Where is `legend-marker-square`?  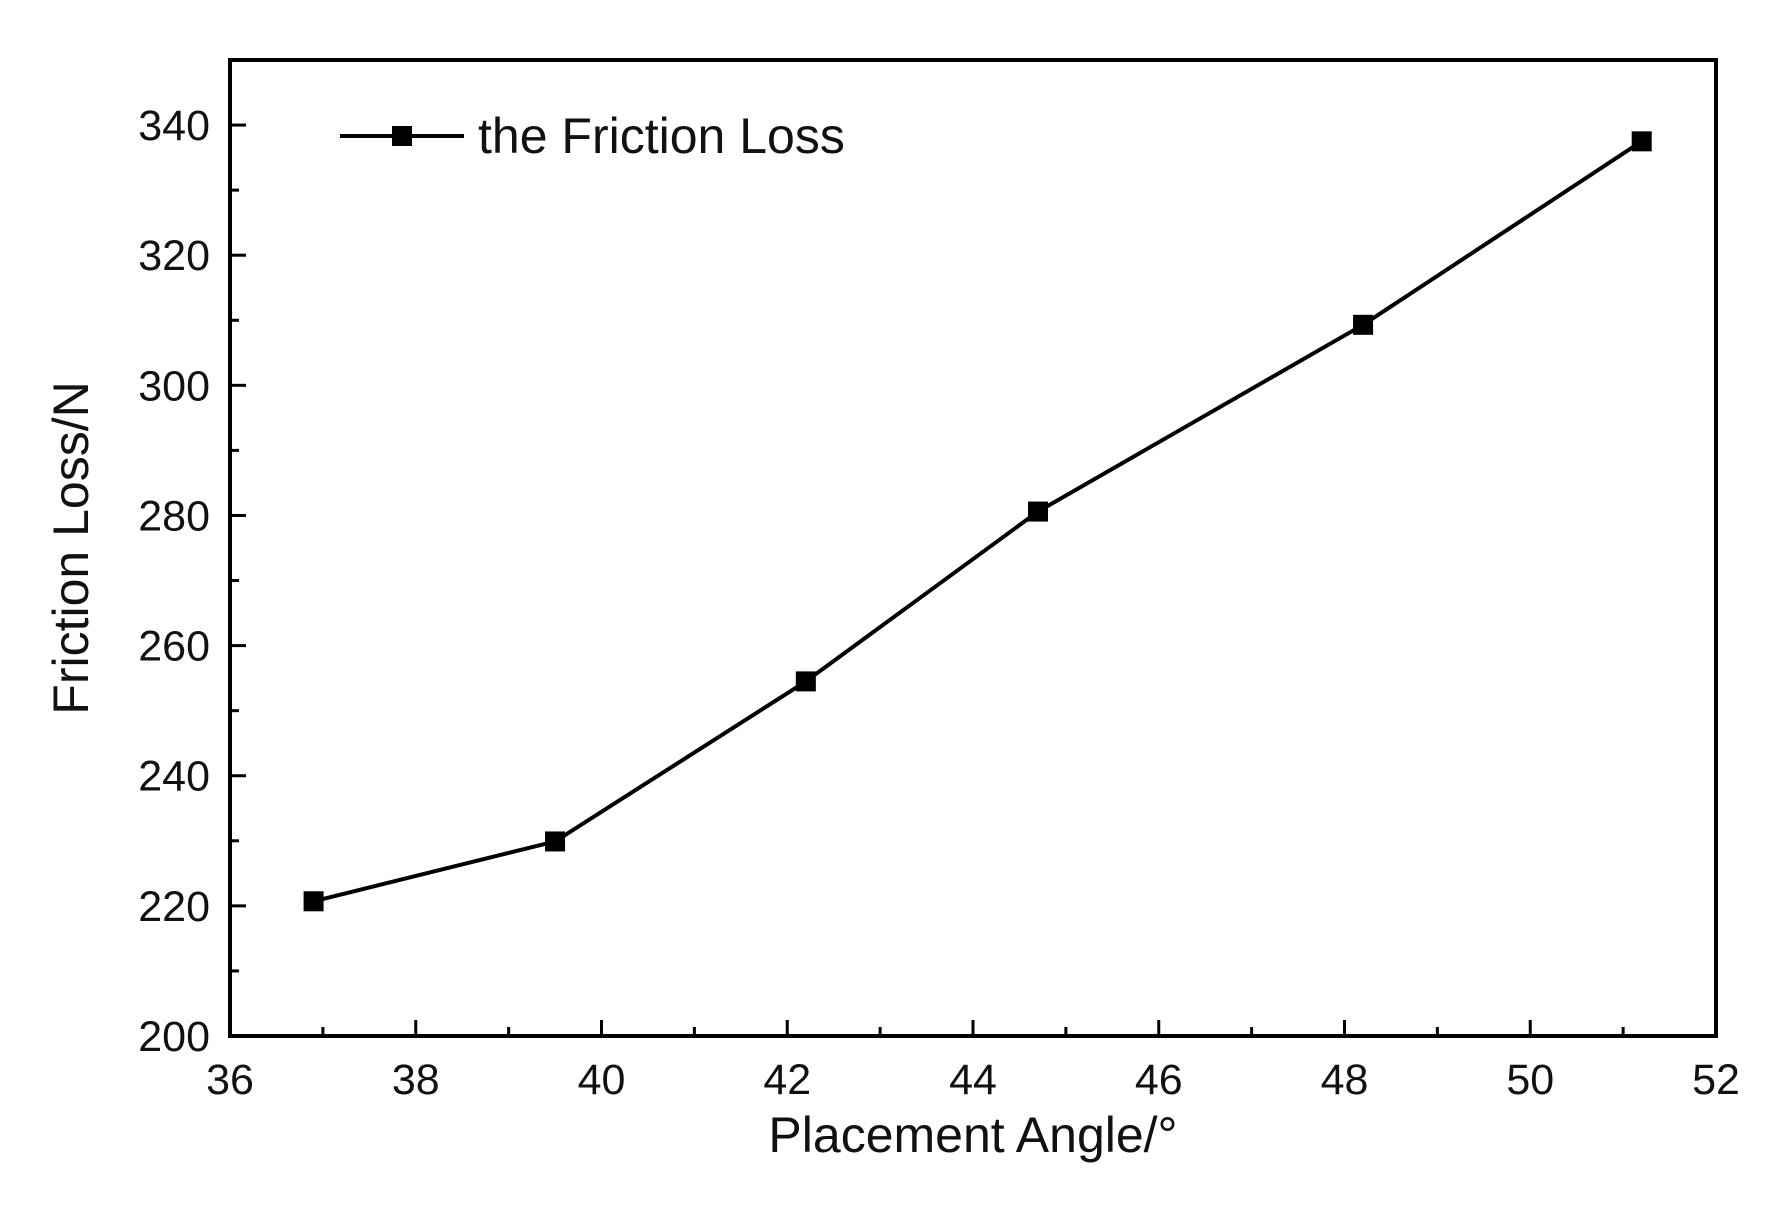 legend-marker-square is located at coordinates (402, 136).